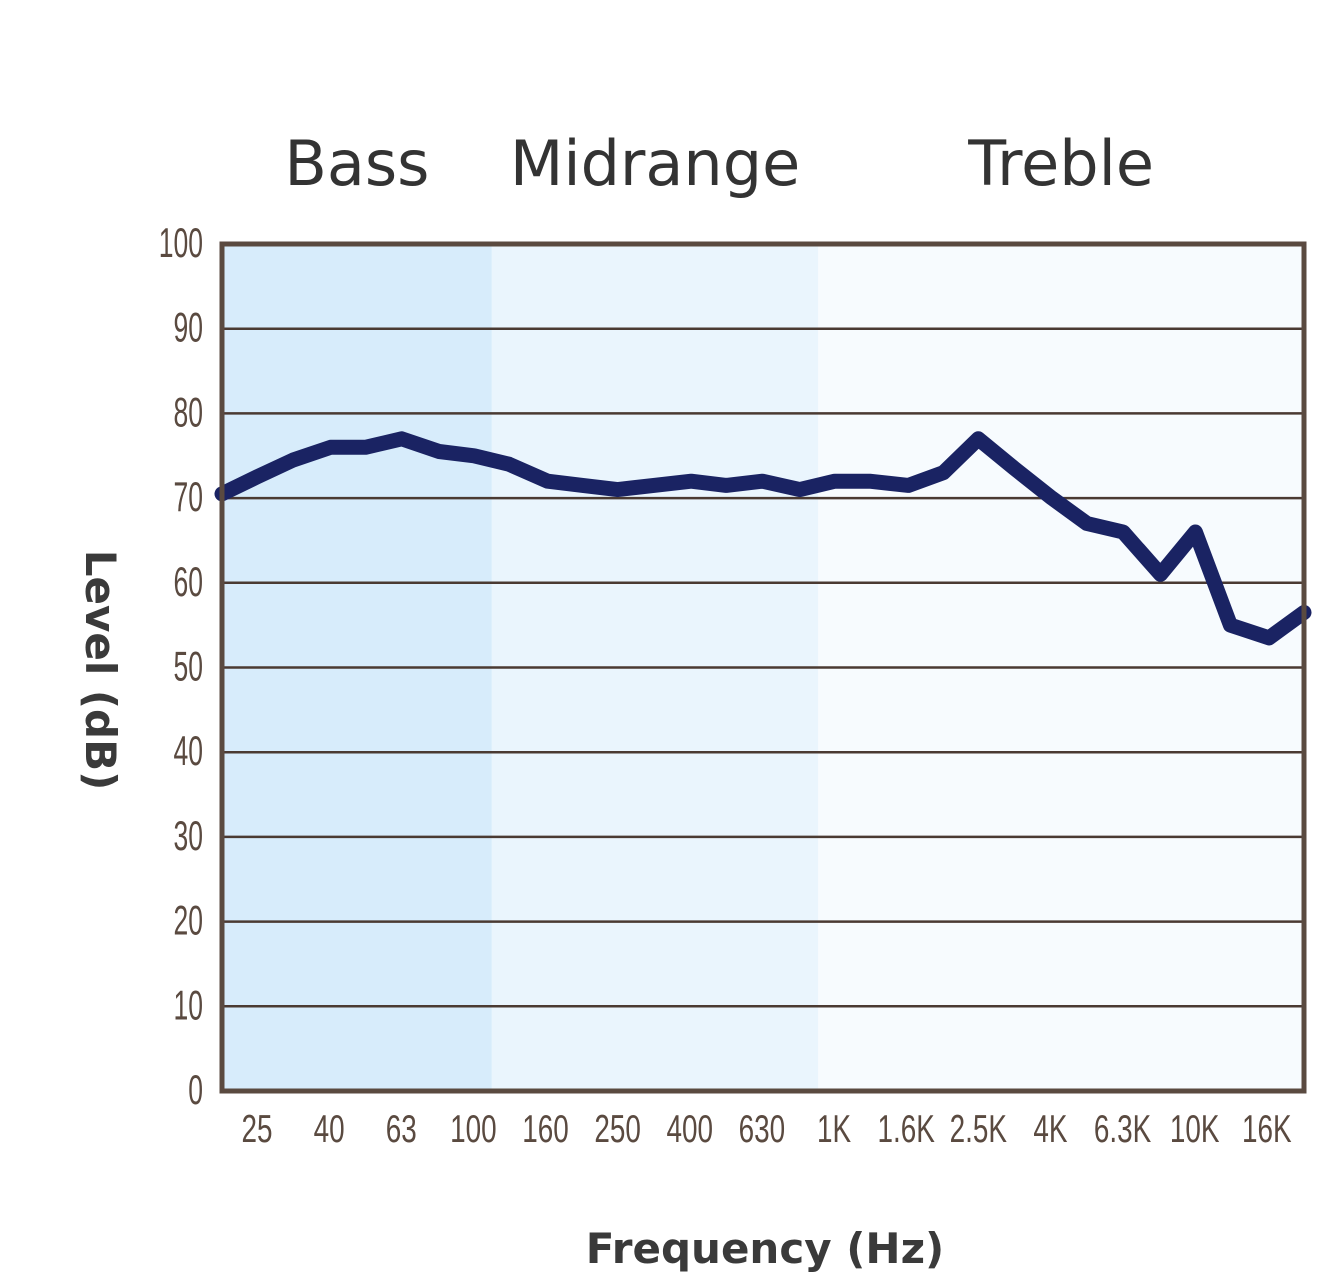  What do you see at coordinates (181, 243) in the screenshot?
I see `y-tick-100: 100` at bounding box center [181, 243].